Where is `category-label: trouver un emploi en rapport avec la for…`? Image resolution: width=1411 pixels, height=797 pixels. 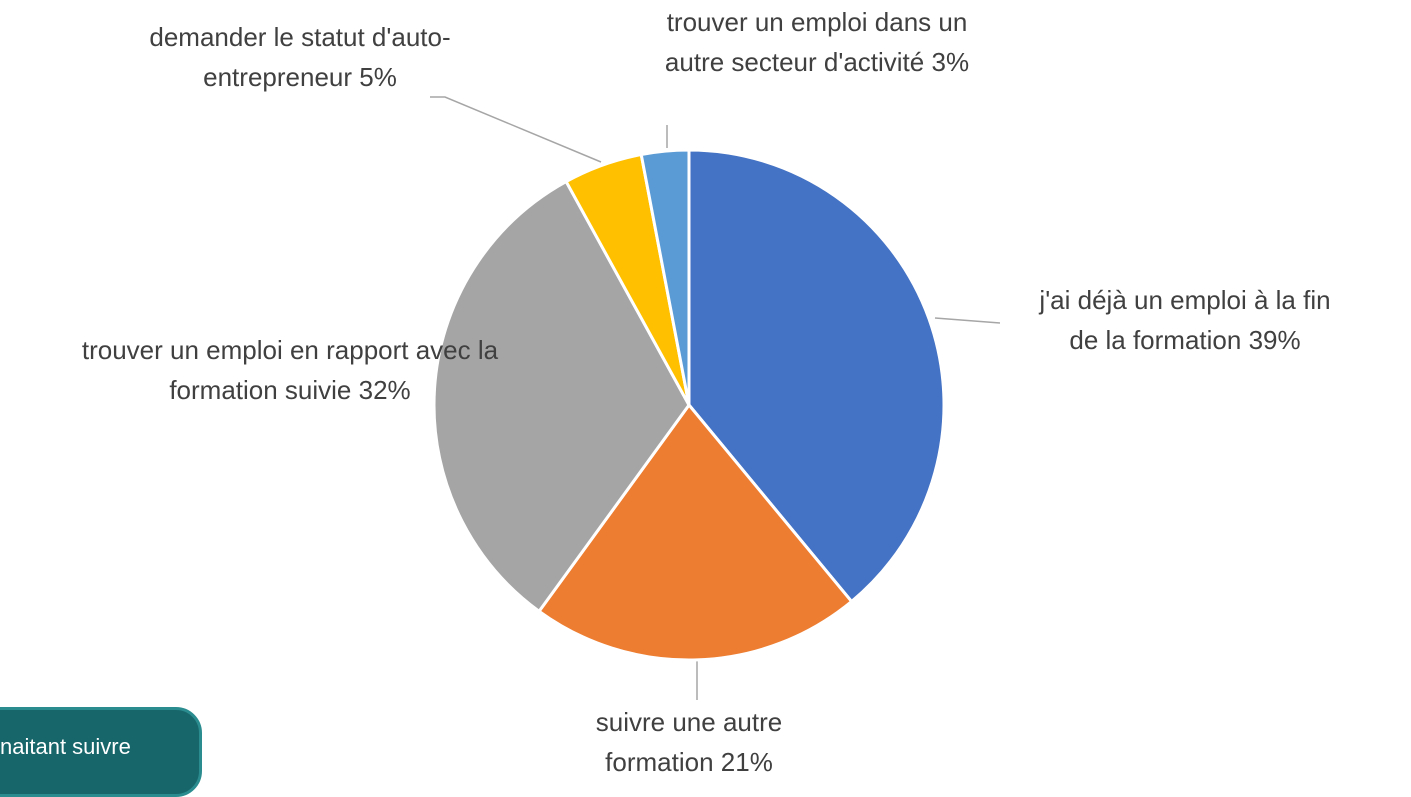
category-label: trouver un emploi en rapport avec la for… is located at coordinates (290, 370).